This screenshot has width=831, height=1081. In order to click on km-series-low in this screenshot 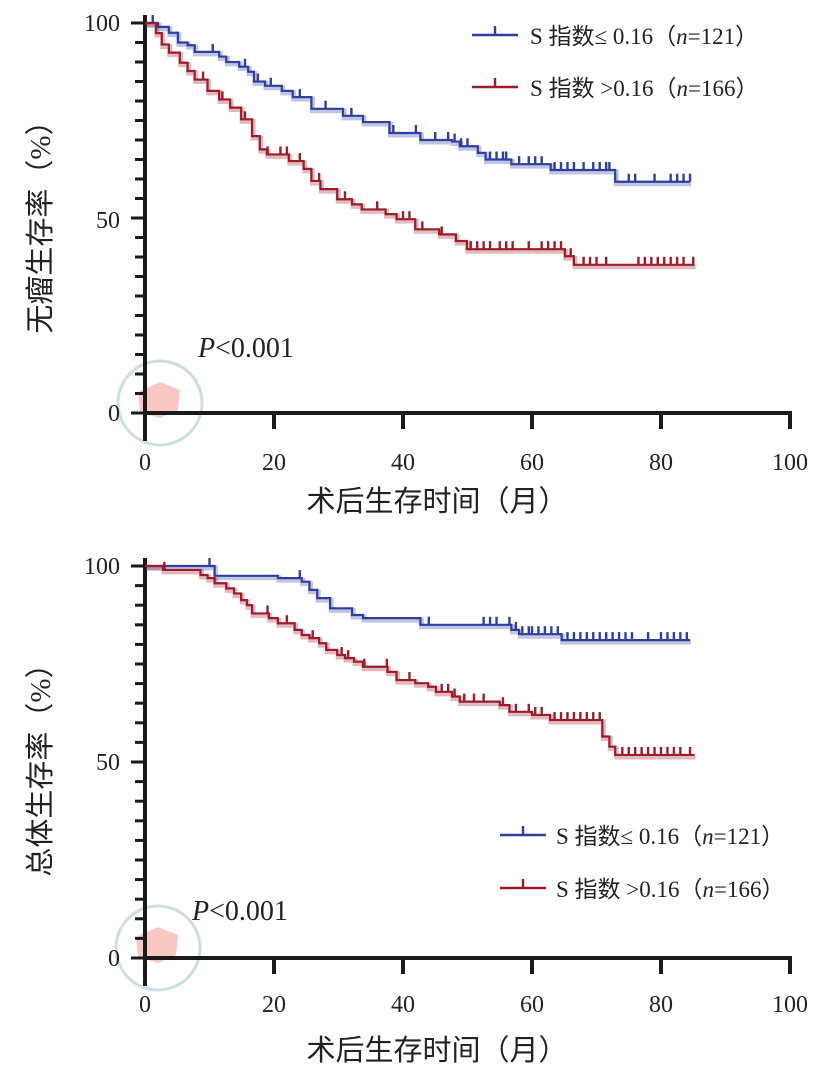, I will do `click(418, 101)`.